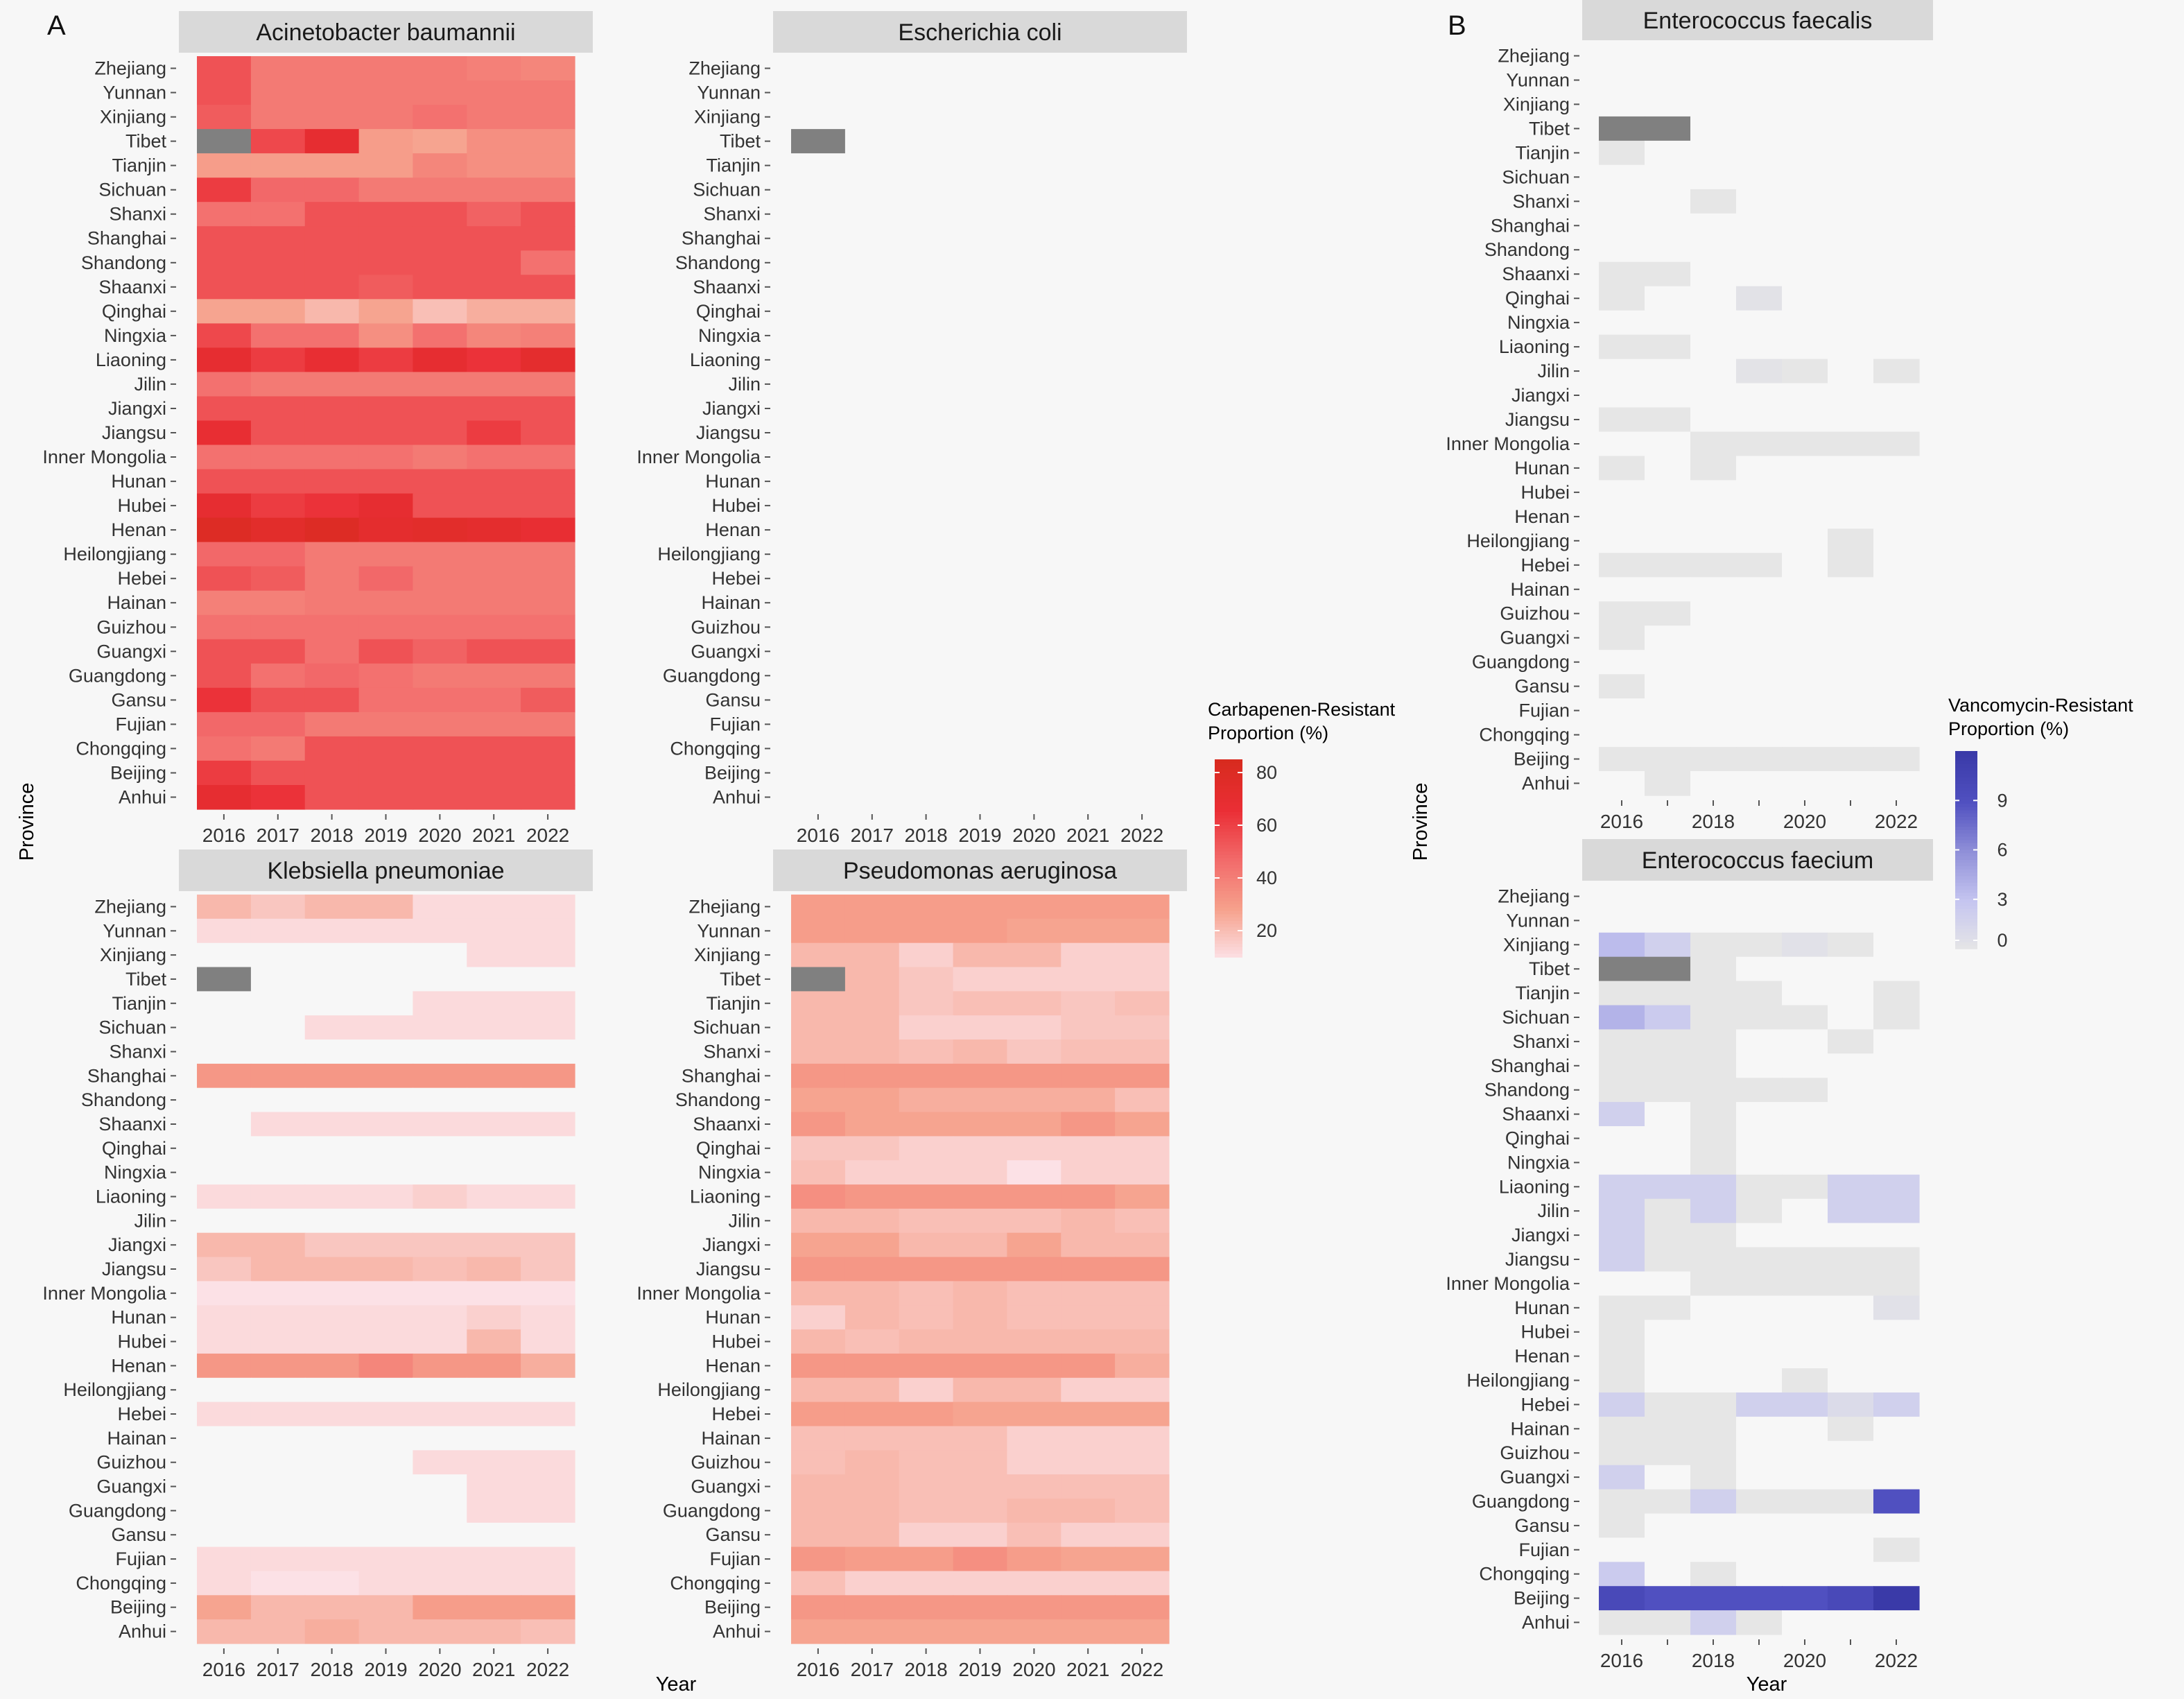 This screenshot has width=2184, height=1699. What do you see at coordinates (979, 835) in the screenshot?
I see `year-tick-label: 2019` at bounding box center [979, 835].